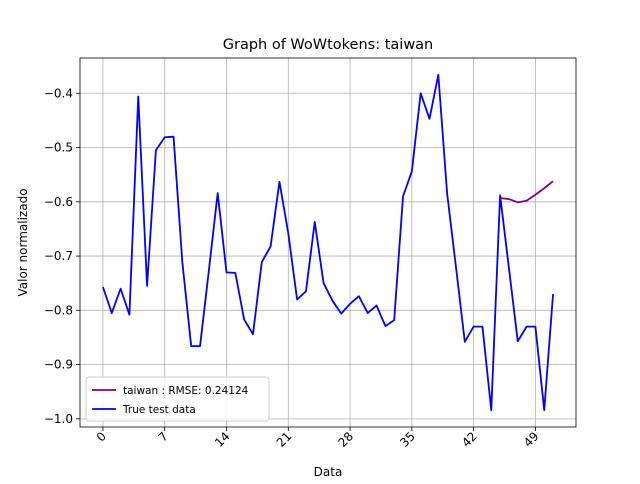  Describe the element at coordinates (23, 242) in the screenshot. I see `y-axis-label: Valor normalizado` at that location.